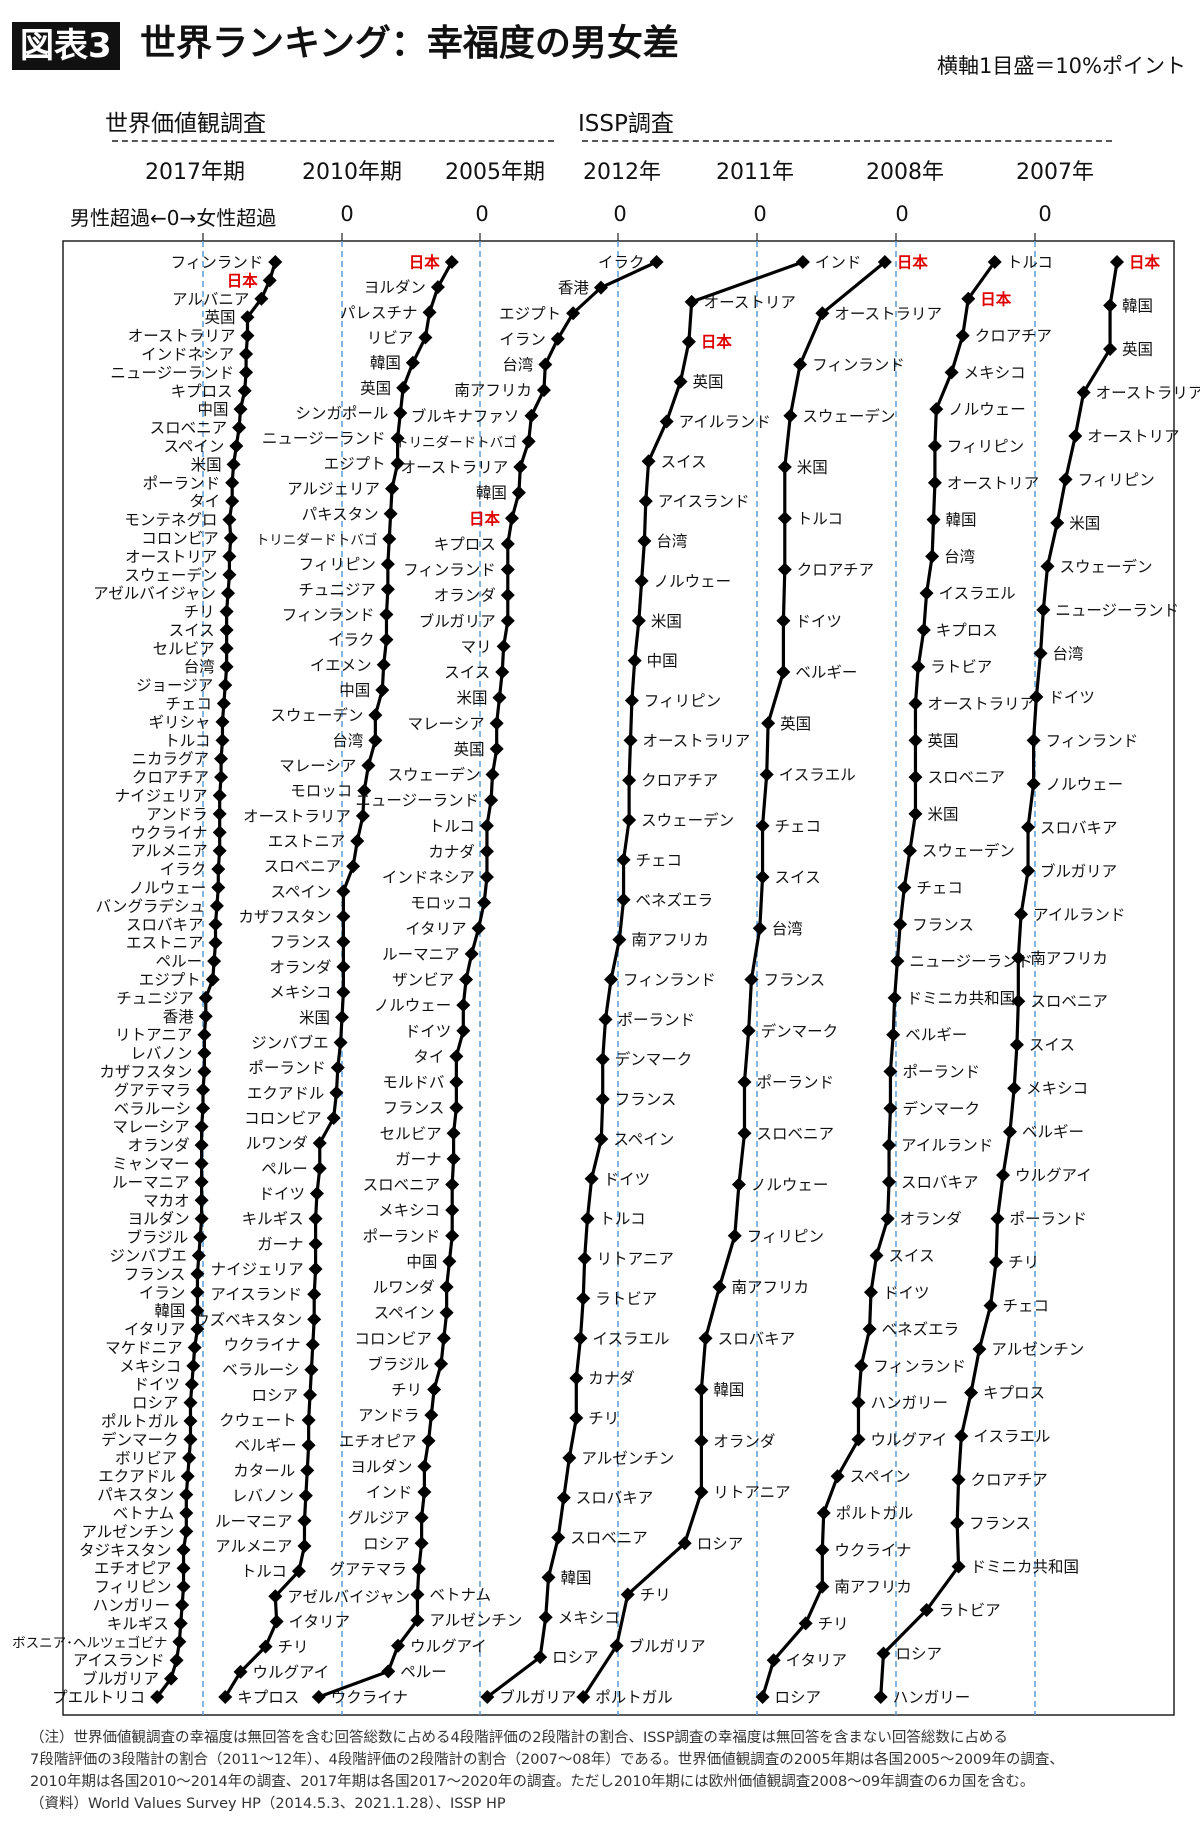 Image resolution: width=1200 pixels, height=1829 pixels. I want to click on country-label: ベトナム, so click(144, 1514).